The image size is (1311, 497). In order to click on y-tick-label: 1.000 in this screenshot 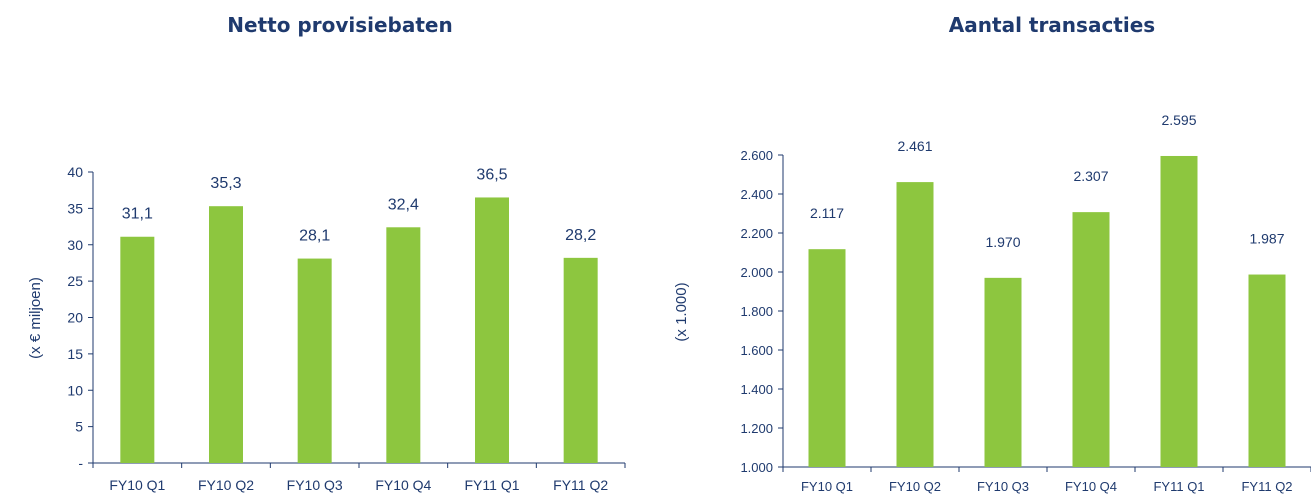, I will do `click(756, 467)`.